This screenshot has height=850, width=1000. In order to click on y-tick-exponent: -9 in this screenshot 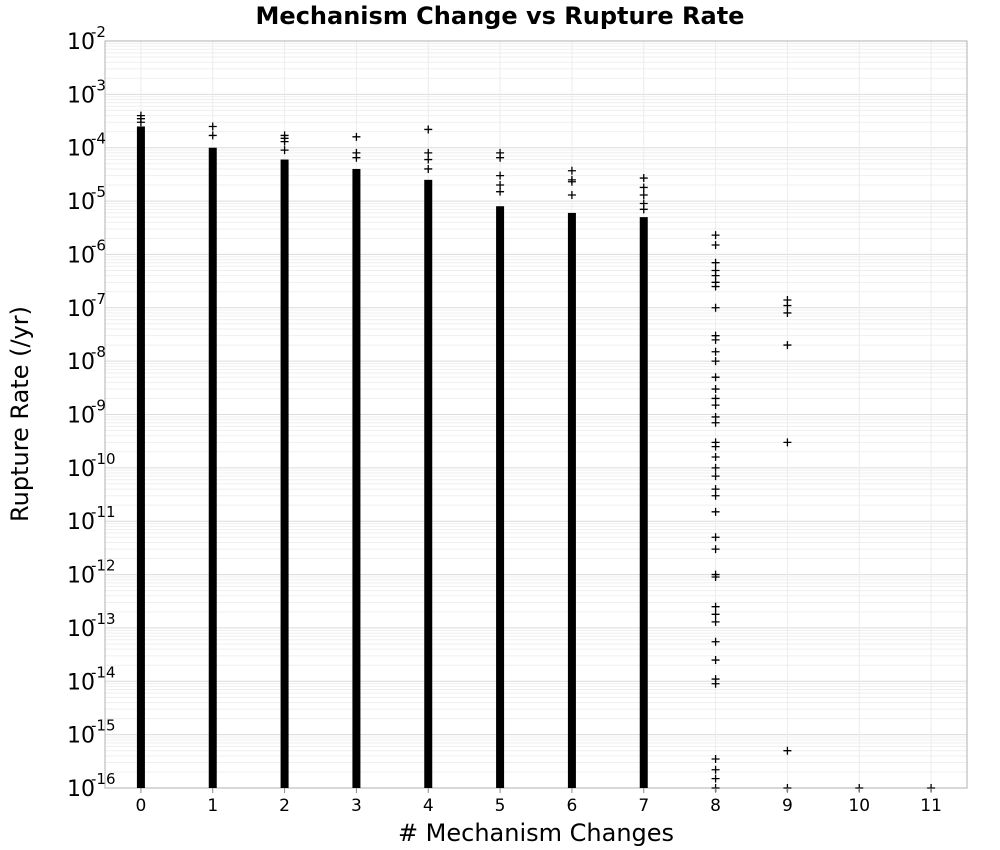, I will do `click(98, 406)`.